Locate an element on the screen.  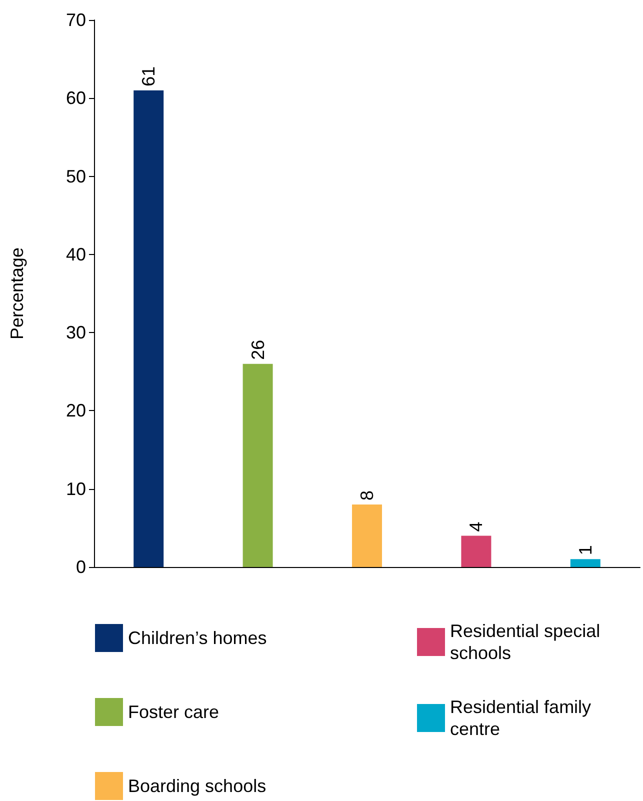
y-tick-label: 50 is located at coordinates (76, 176).